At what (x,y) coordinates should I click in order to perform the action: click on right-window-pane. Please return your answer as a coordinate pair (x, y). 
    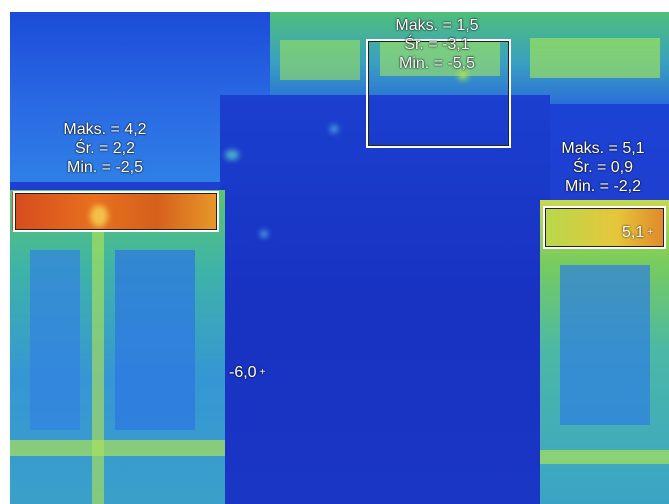
    Looking at the image, I should click on (605, 345).